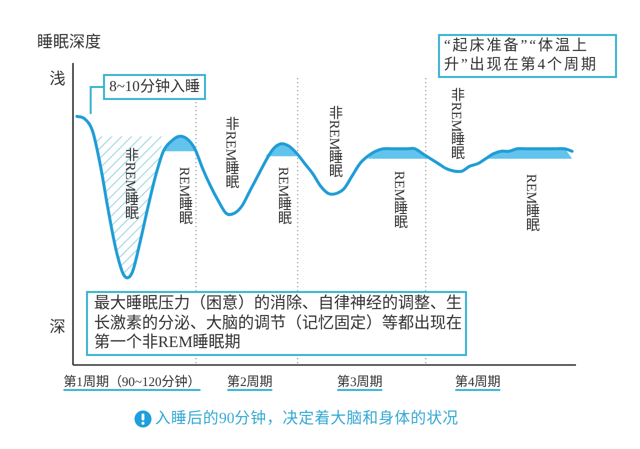 This screenshot has width=640, height=449. I want to click on annotation: 最大睡眠压力（困意）的消除、自律神经的调整、生长激素的分泌、大脑的调节（记忆固定）等都出现在第一个非REM睡眠期, so click(276, 323).